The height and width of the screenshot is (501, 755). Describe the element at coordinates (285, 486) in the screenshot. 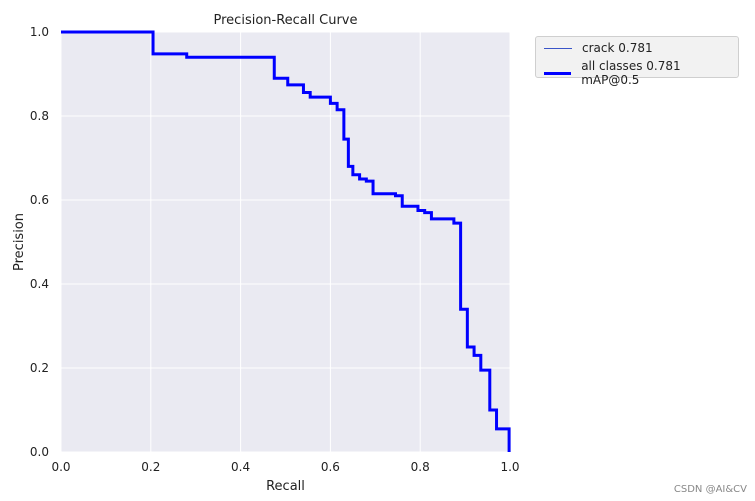

I see `x-axis-label: Recall` at that location.